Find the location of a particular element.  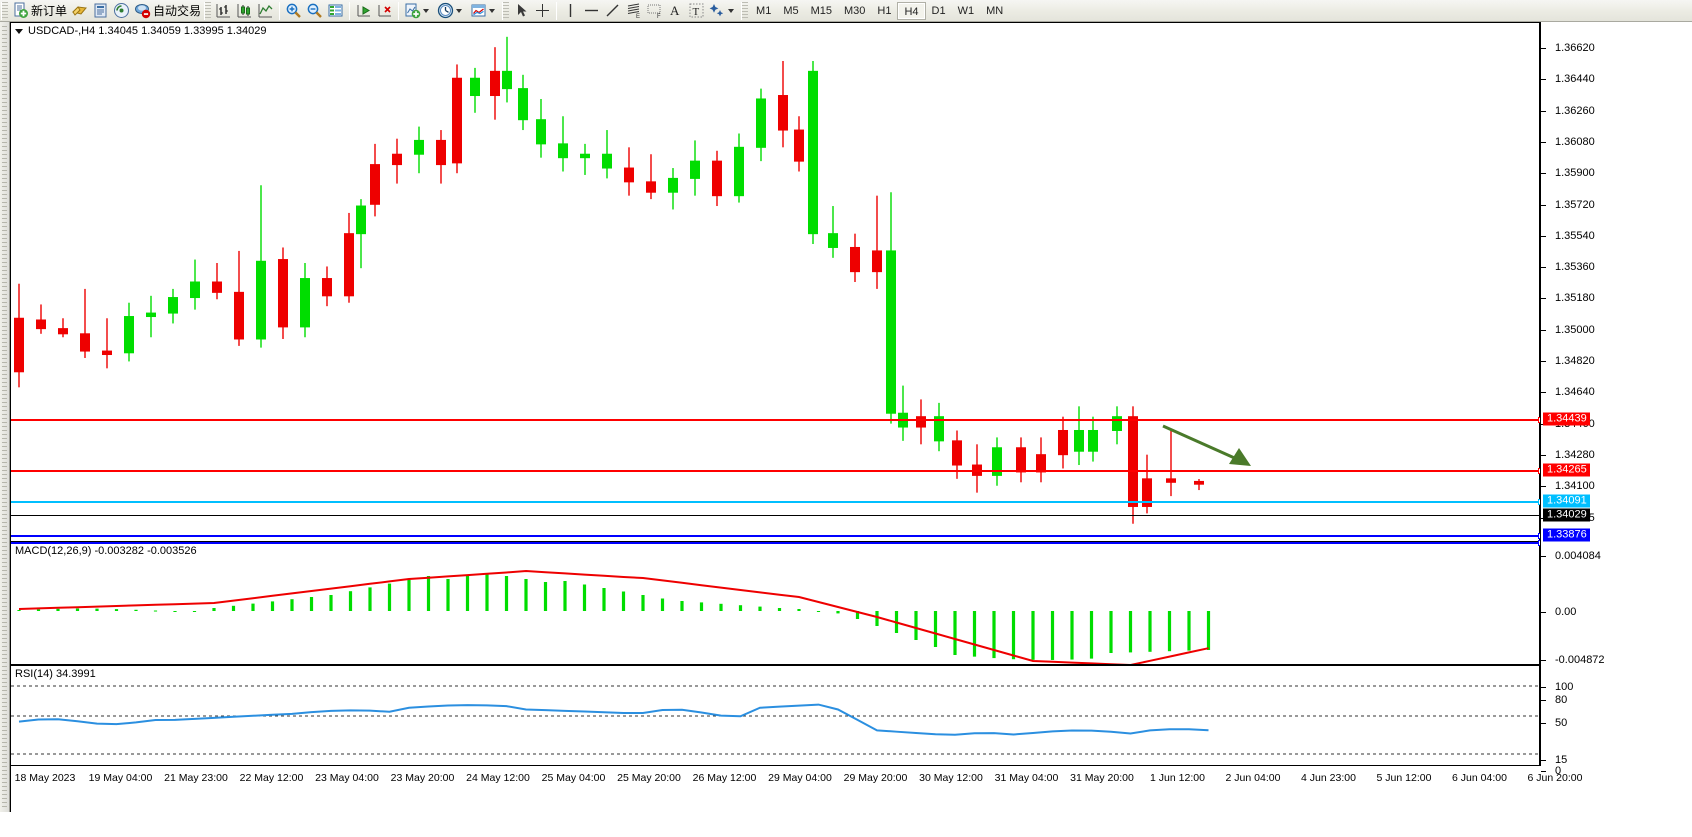

zoom-out-button is located at coordinates (314, 11).